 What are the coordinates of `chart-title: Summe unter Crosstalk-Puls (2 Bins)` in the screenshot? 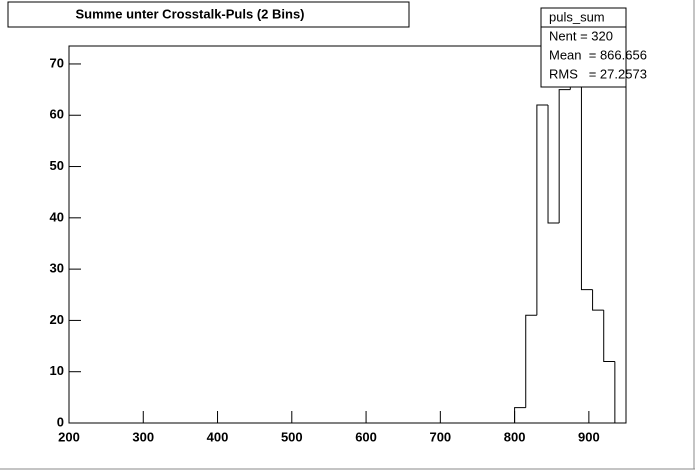 It's located at (190, 13).